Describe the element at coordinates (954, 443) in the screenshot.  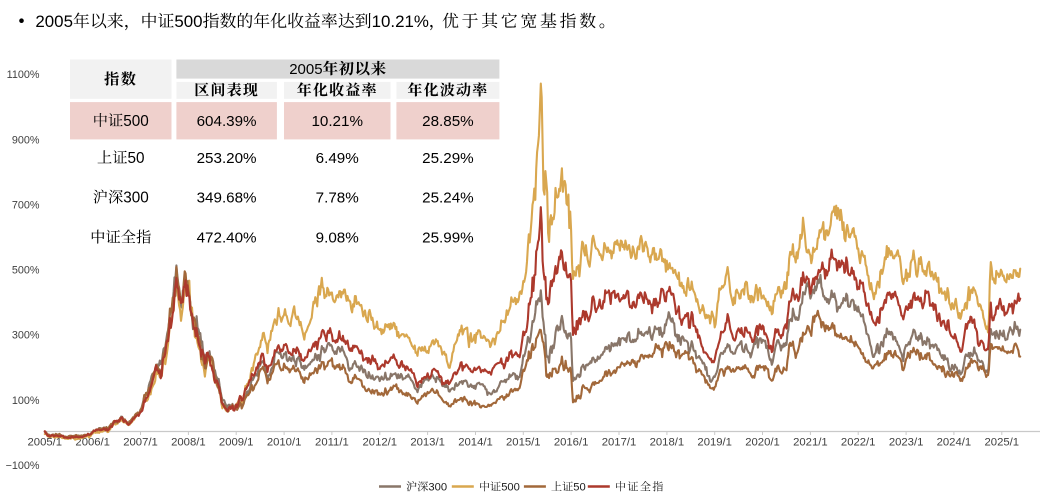
I see `svg-text: 2024/1` at that location.